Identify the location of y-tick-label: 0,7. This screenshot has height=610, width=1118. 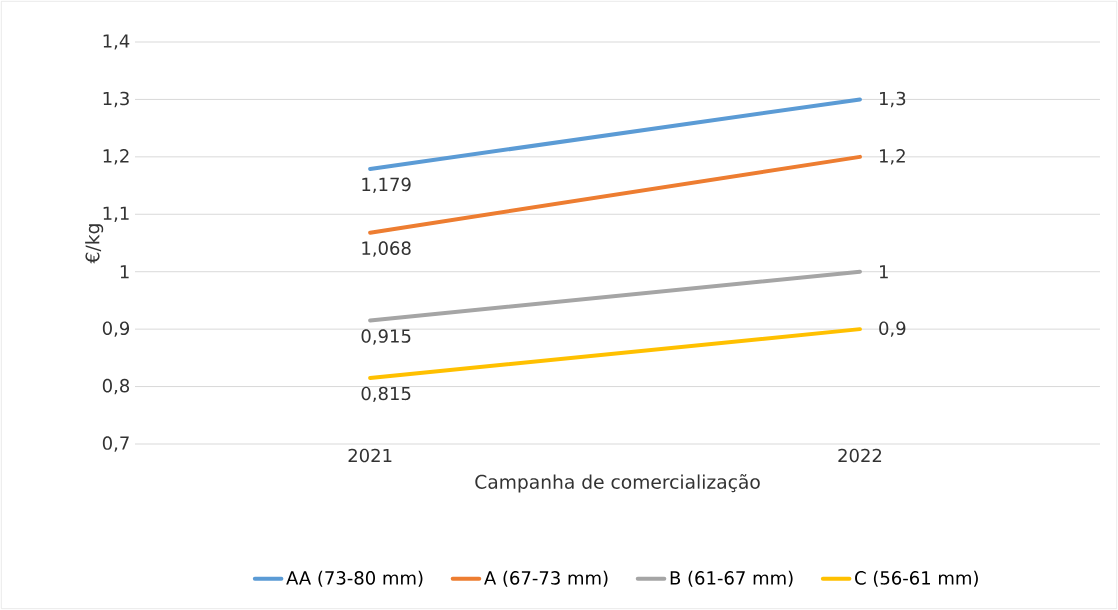
(115, 444).